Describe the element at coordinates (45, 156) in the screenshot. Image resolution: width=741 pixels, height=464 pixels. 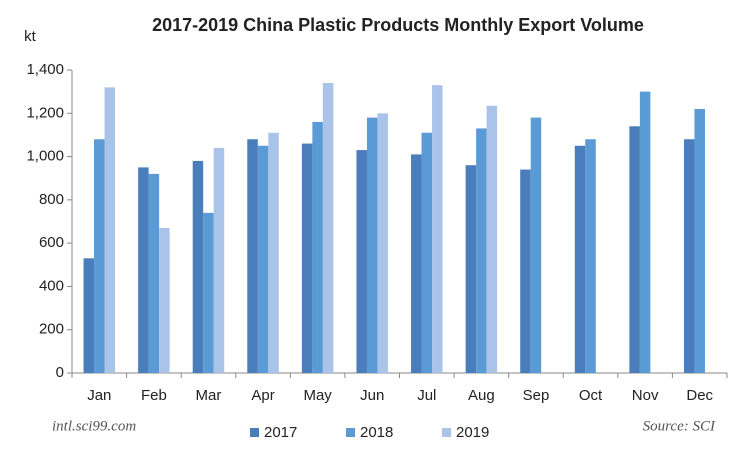
I see `y-tick-label: 1,000` at that location.